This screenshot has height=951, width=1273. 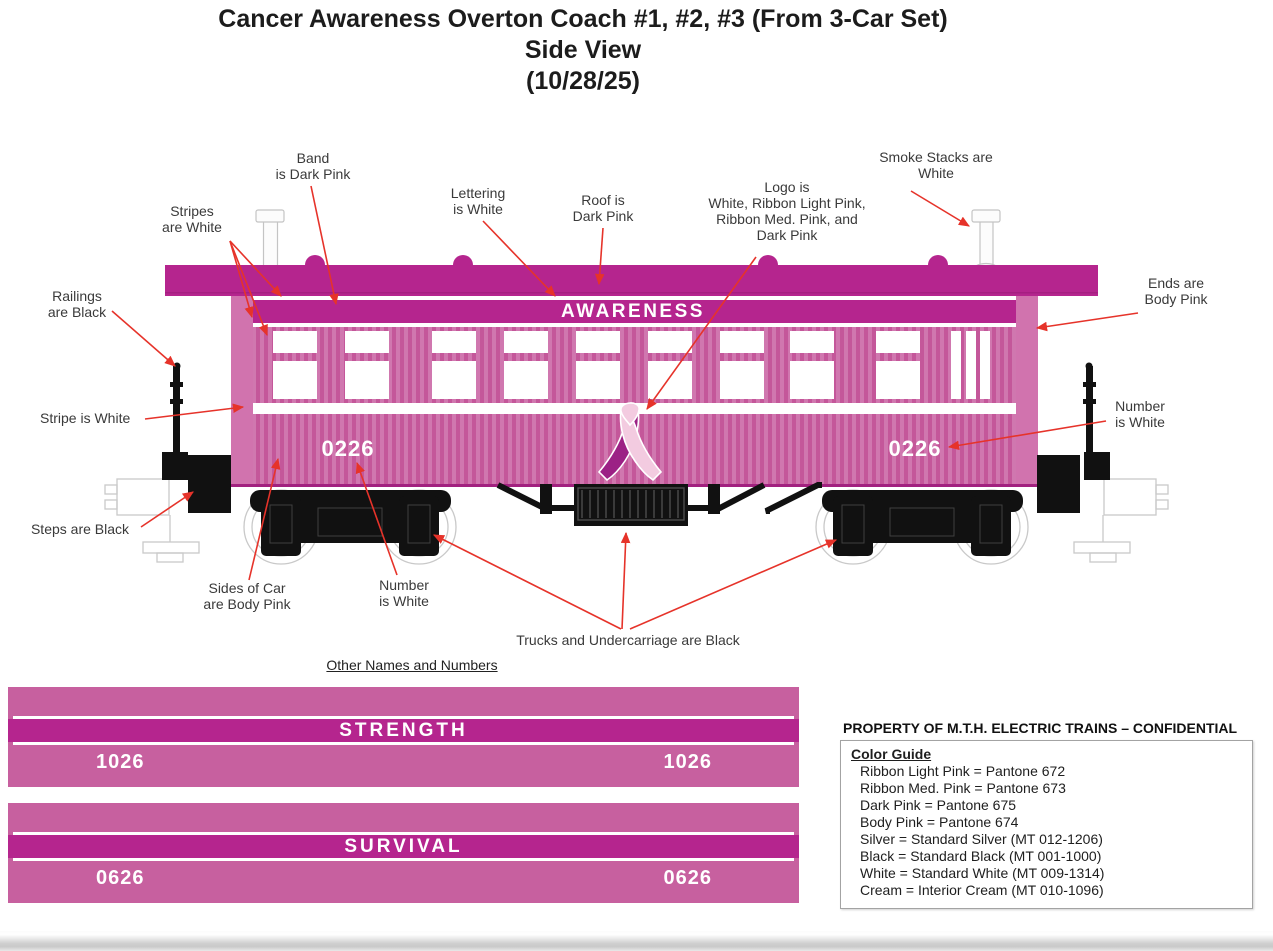 I want to click on road-number-left: 0226, so click(x=348, y=448).